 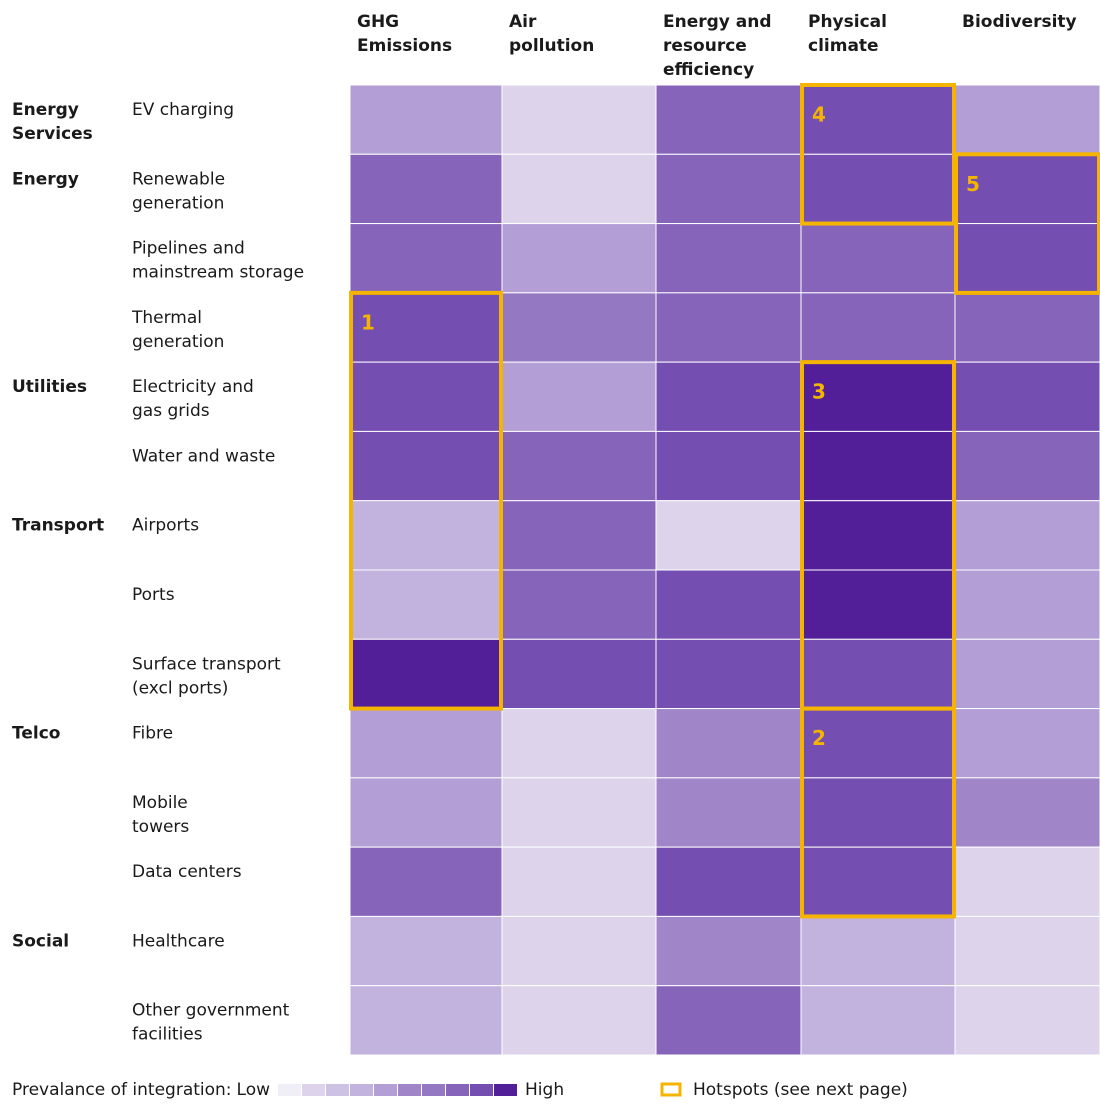 I want to click on row-label: Electricity and gas grids, so click(x=193, y=399).